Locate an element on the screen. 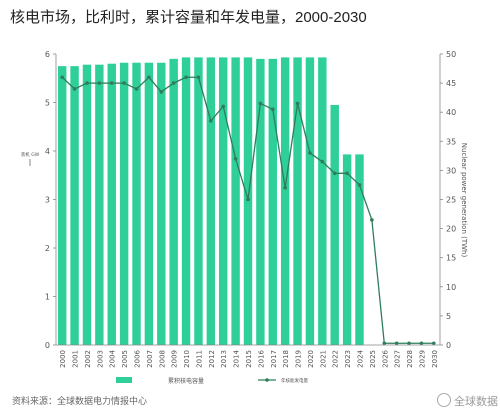 The width and height of the screenshot is (500, 410). y-left-axis-title: 装机 GW is located at coordinates (30, 154).